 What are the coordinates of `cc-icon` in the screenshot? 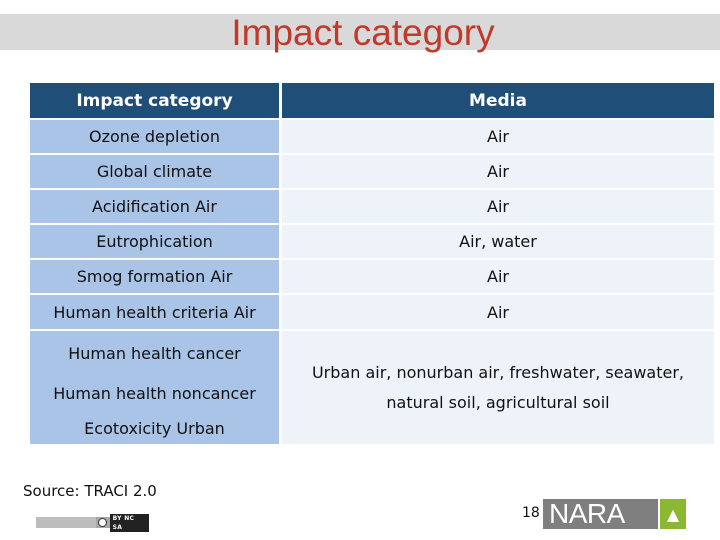 It's located at (102, 522).